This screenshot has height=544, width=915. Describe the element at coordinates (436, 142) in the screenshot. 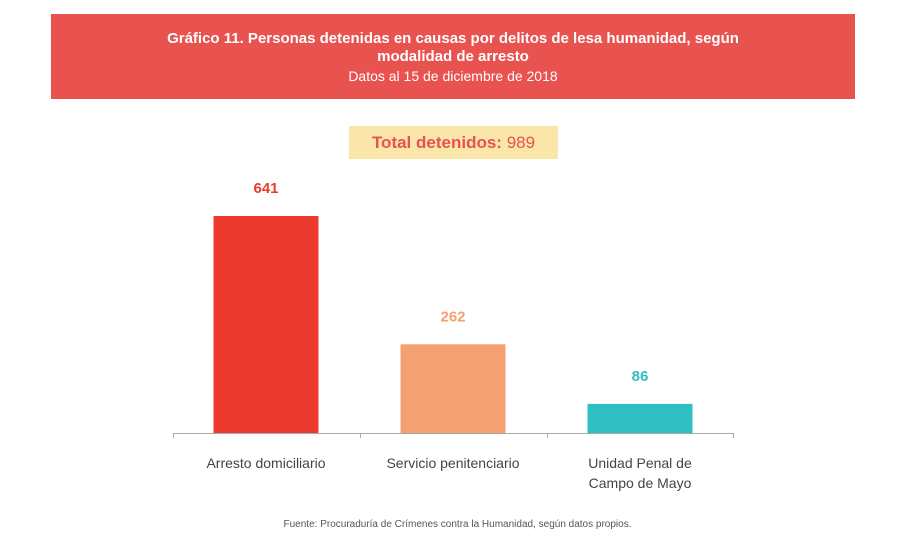

I see `total-label: Total detenidos:` at that location.